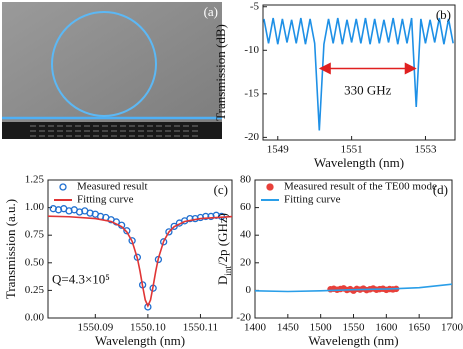  What do you see at coordinates (249, 290) in the screenshot?
I see `y-tick-label: 0` at bounding box center [249, 290].